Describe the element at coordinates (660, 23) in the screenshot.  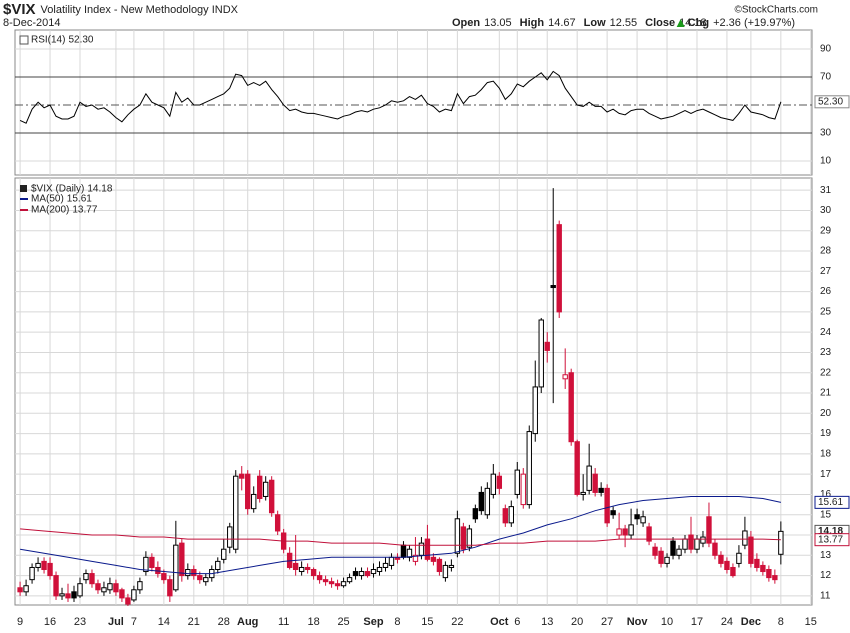
I see `close-label: Close` at that location.